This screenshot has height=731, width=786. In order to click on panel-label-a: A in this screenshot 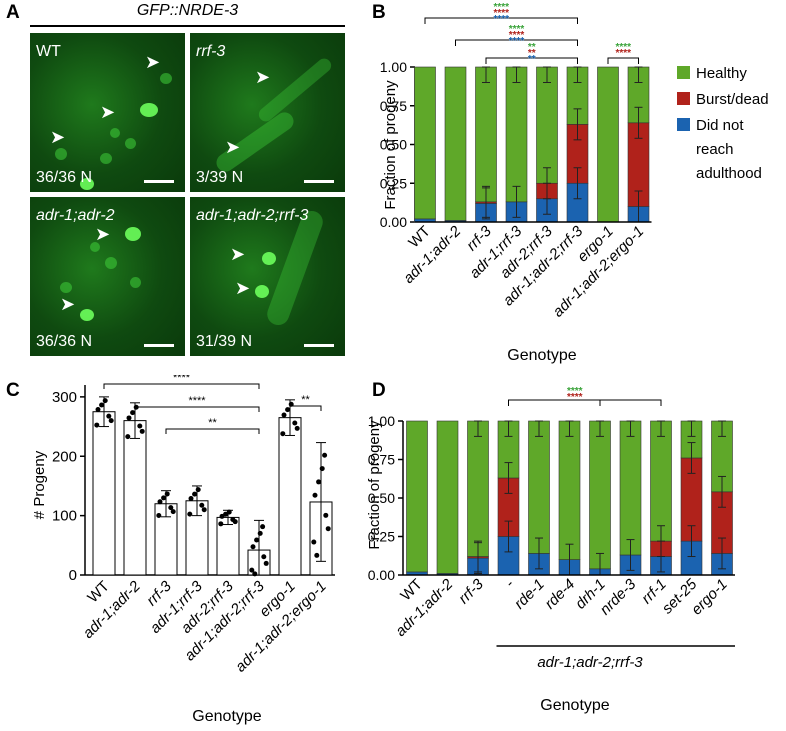, I will do `click(13, 12)`.